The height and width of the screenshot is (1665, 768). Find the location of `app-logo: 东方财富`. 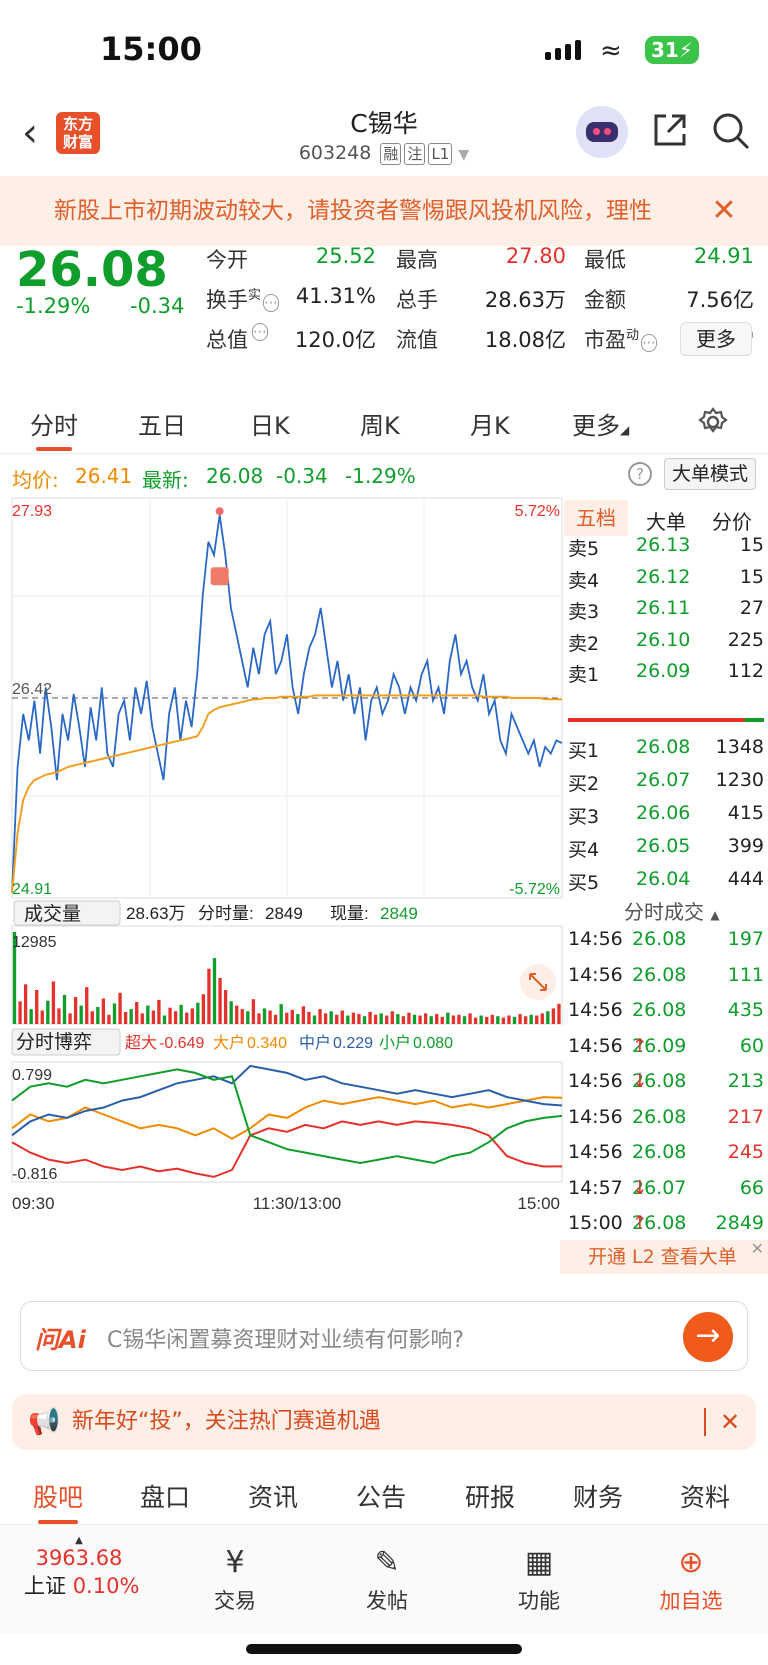

app-logo: 东方财富 is located at coordinates (78, 133).